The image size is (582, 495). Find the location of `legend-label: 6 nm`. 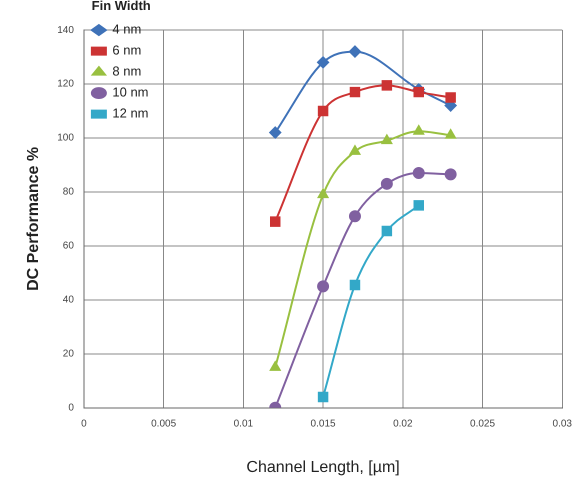

legend-label: 6 nm is located at coordinates (127, 50).